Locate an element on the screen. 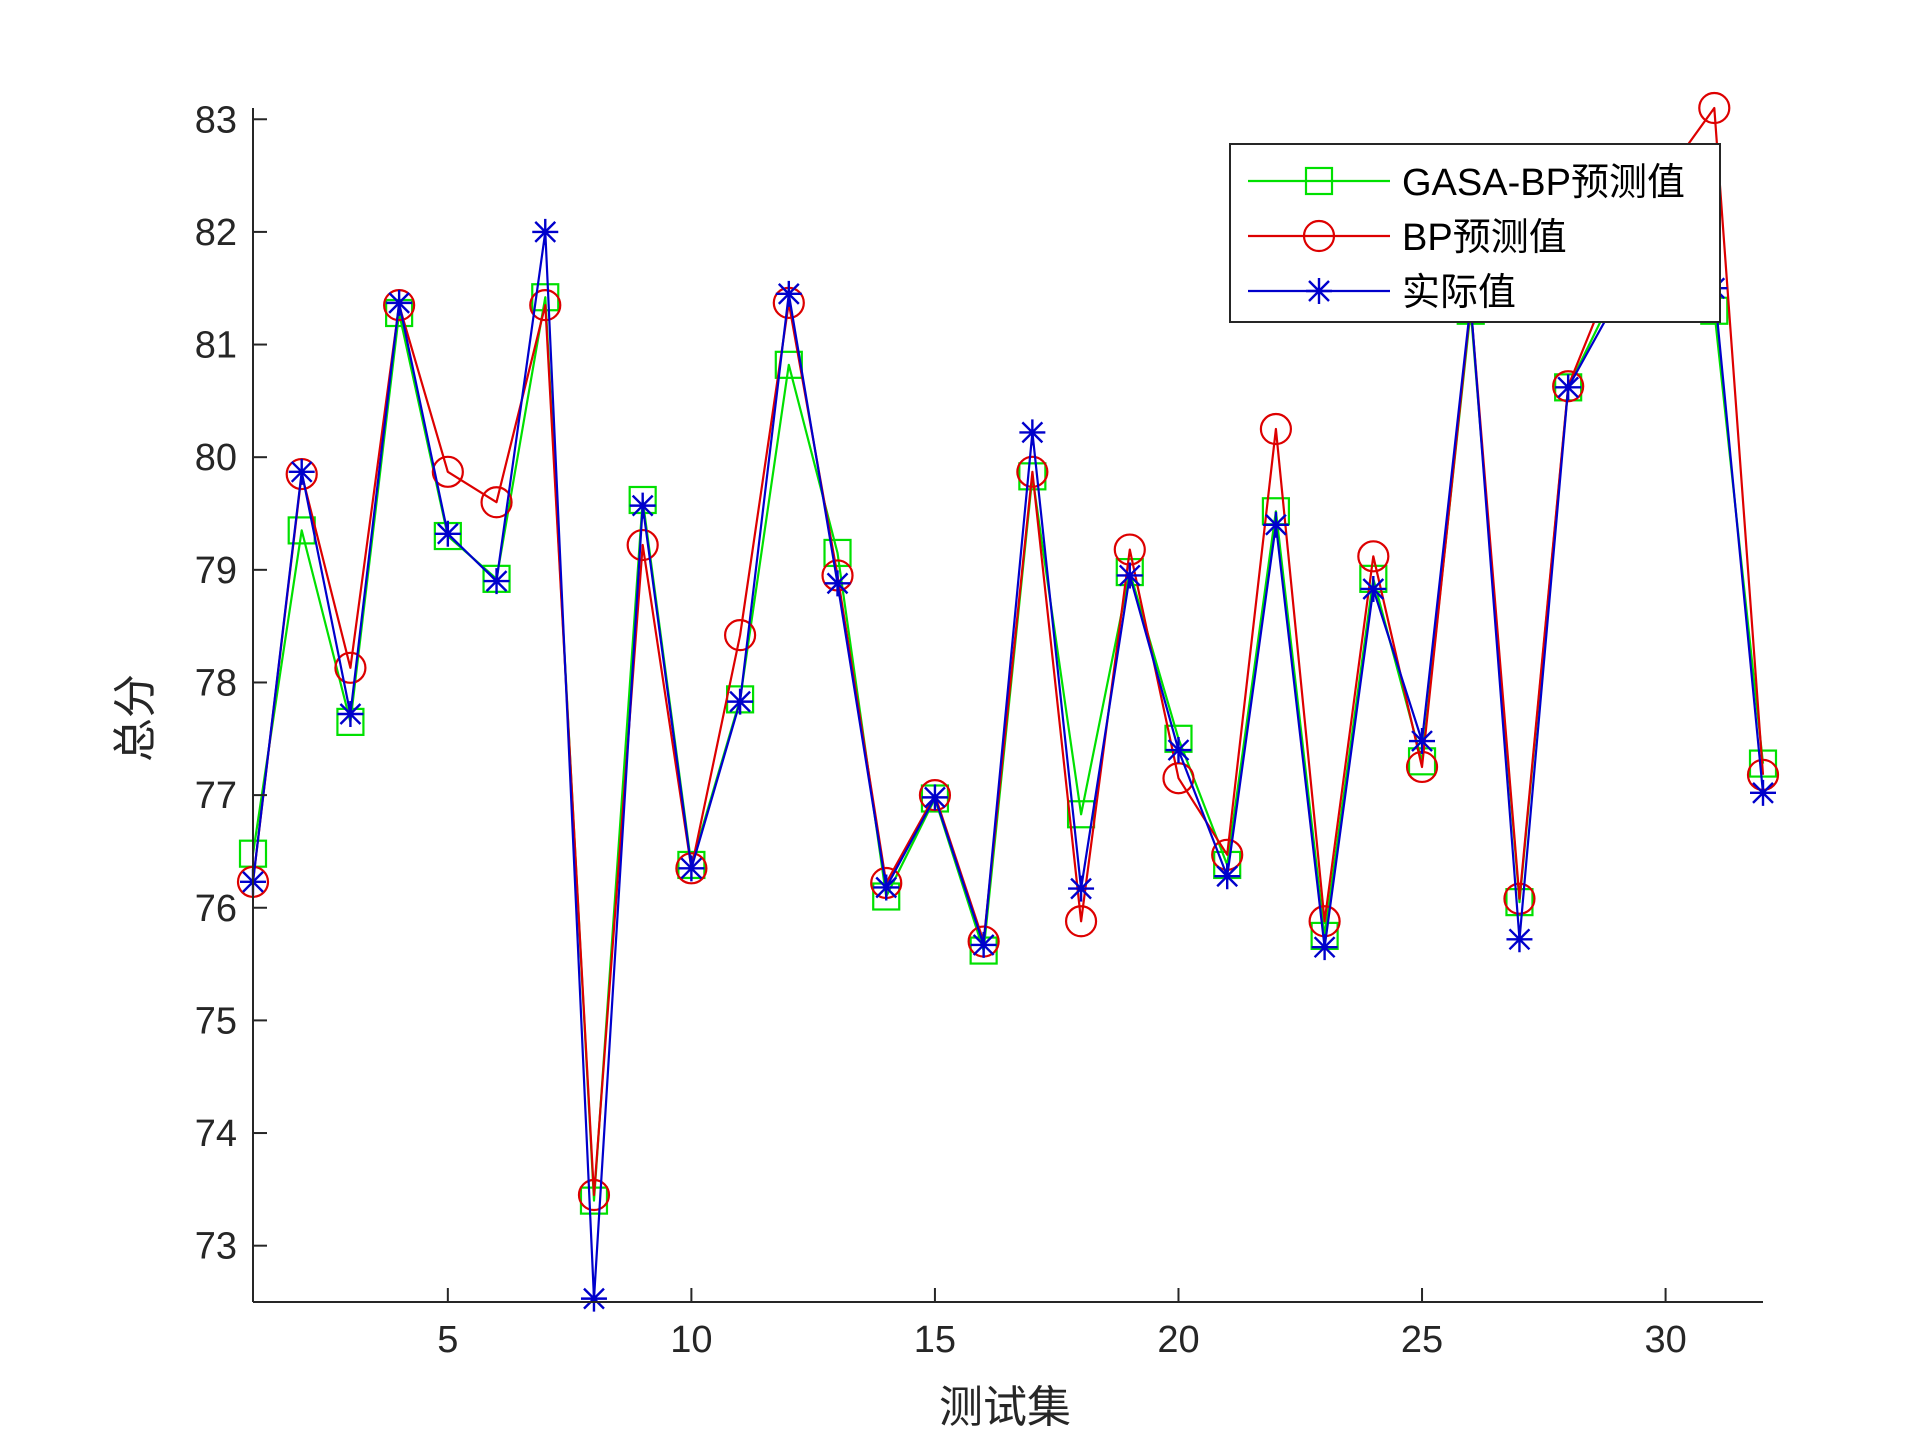 Image resolution: width=1920 pixels, height=1440 pixels. x-tick-label-10: 10 is located at coordinates (691, 1340).